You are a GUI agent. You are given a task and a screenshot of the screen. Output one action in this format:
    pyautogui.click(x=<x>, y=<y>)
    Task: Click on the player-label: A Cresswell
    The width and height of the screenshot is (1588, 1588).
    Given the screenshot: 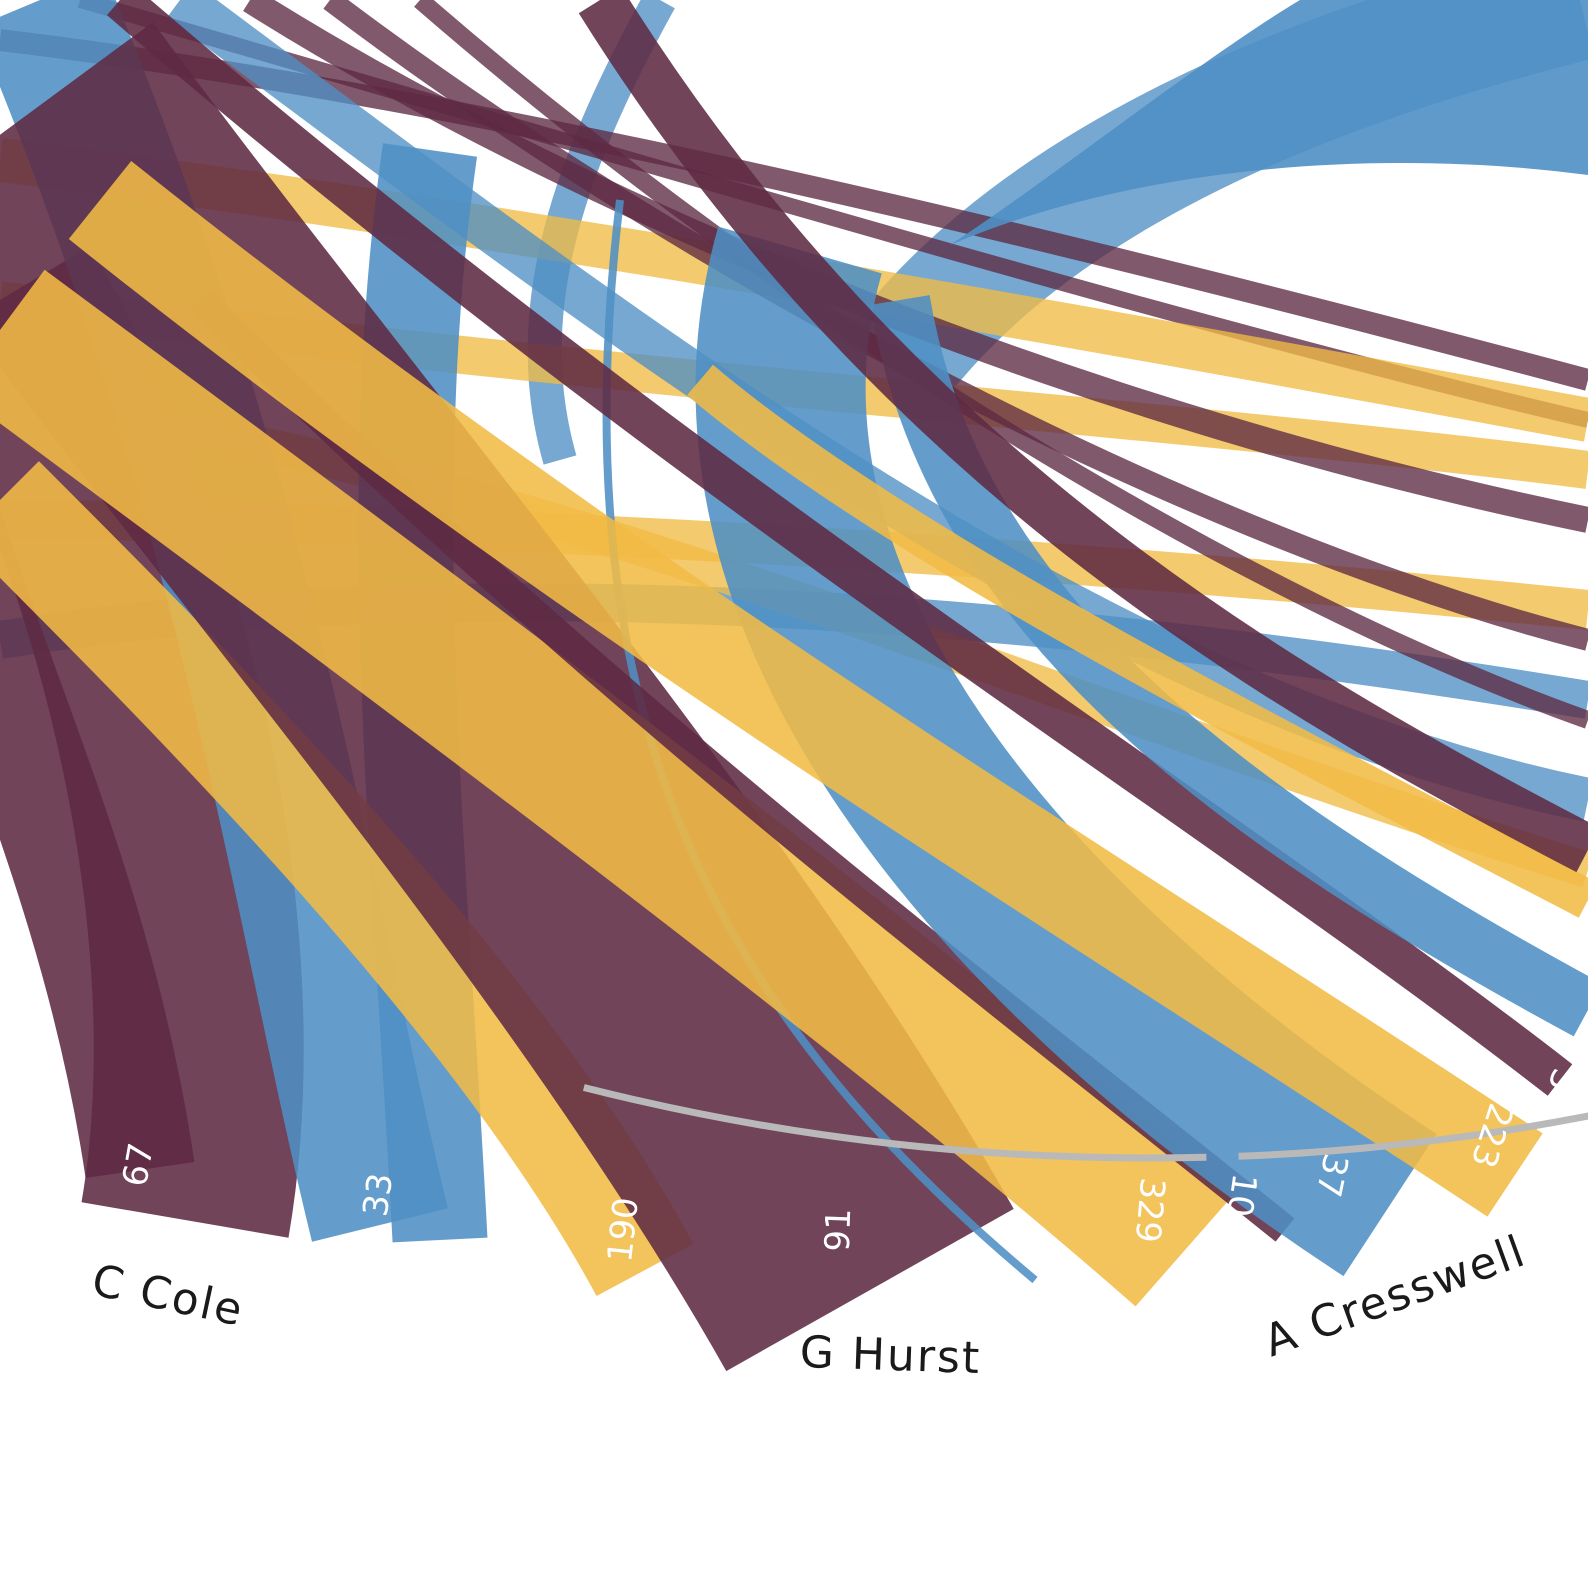 What is the action you would take?
    pyautogui.click(x=1394, y=1296)
    